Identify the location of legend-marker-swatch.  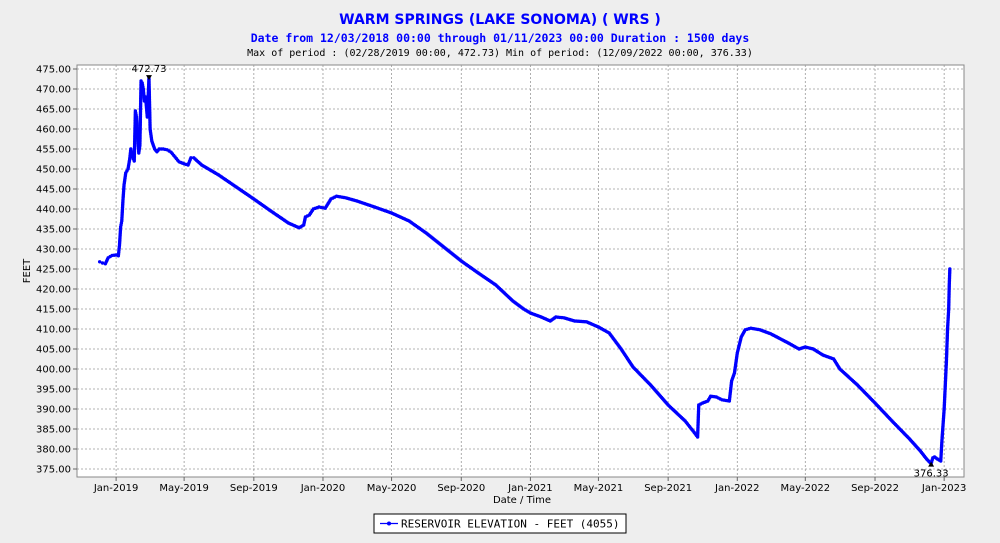
(389, 523).